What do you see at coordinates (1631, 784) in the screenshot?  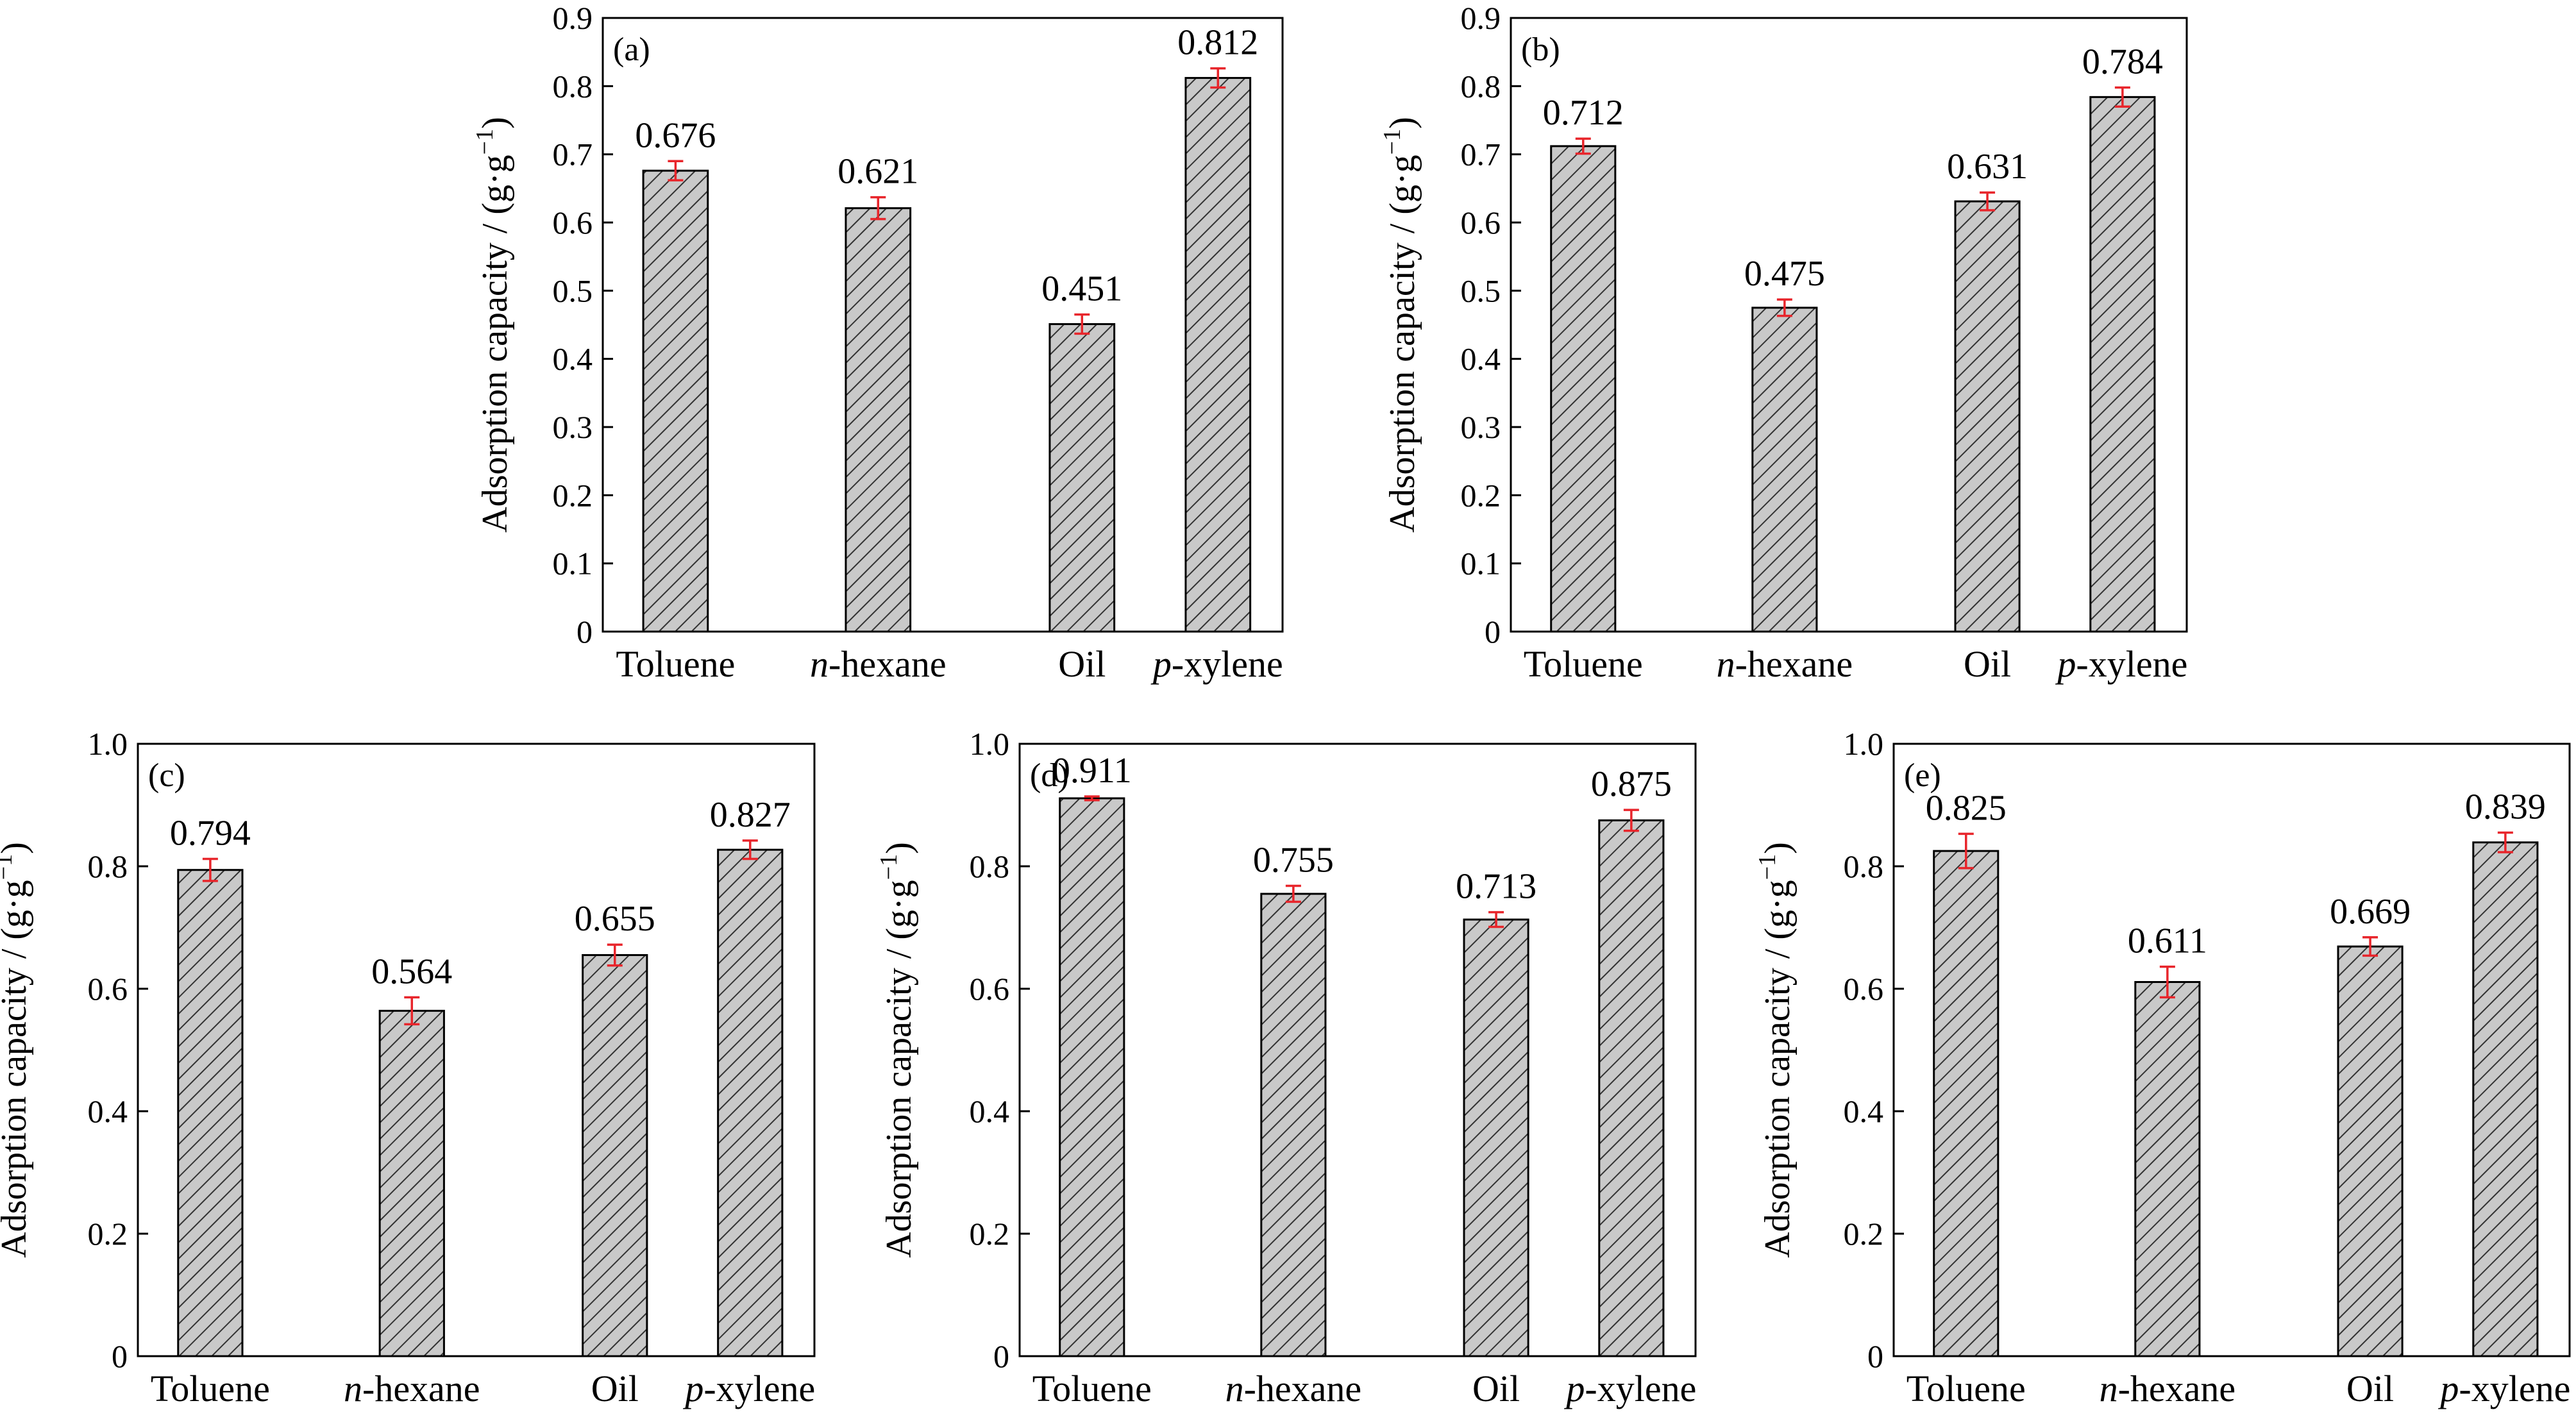 I see `data-label: 0.875` at bounding box center [1631, 784].